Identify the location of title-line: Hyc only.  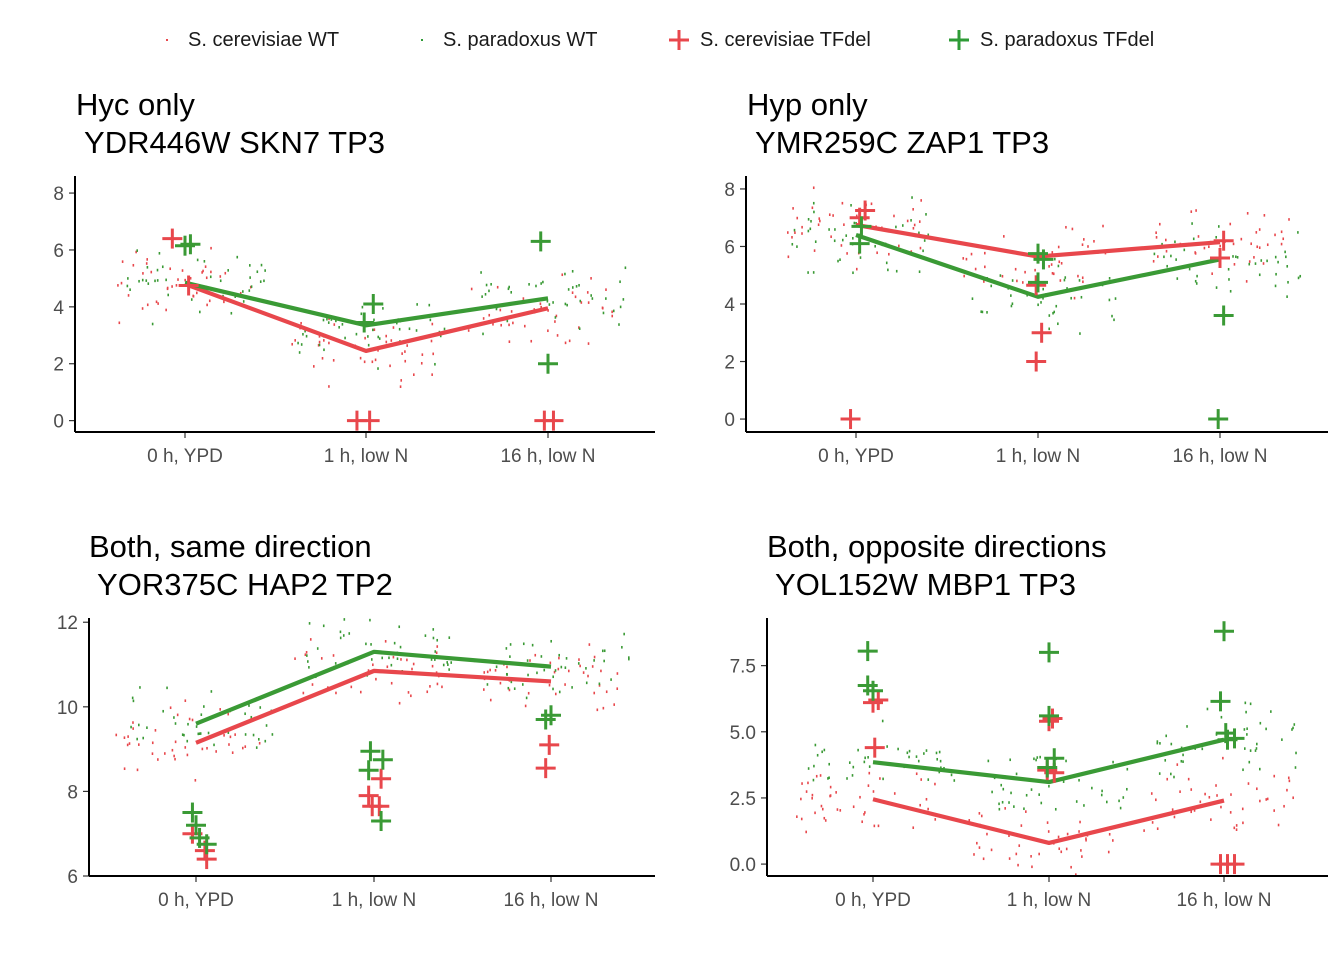
(135, 104).